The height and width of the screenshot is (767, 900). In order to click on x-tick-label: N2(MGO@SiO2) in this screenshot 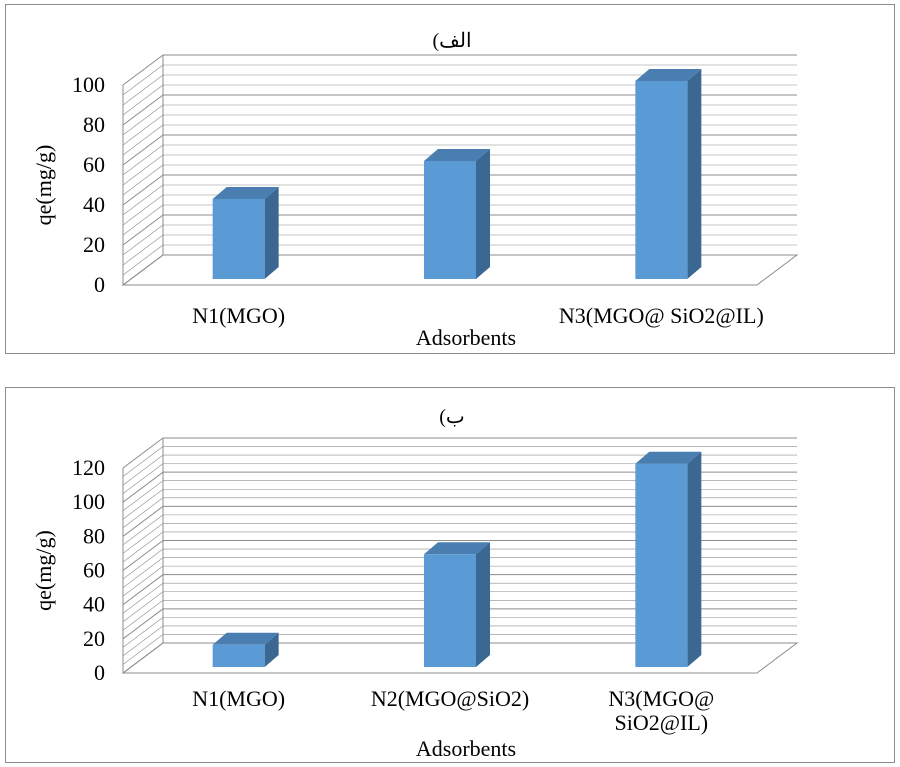, I will do `click(450, 698)`.